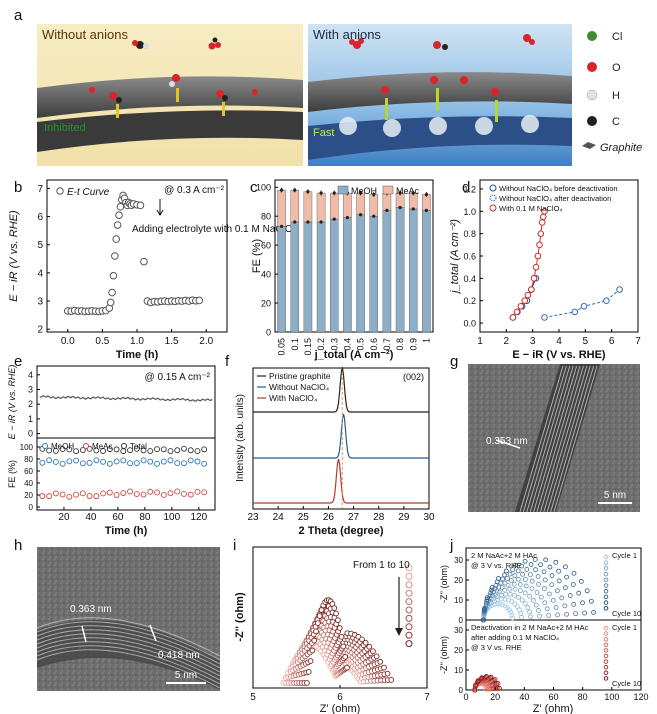 This screenshot has width=657, height=714. I want to click on spacing-marker-h-b, so click(153, 633).